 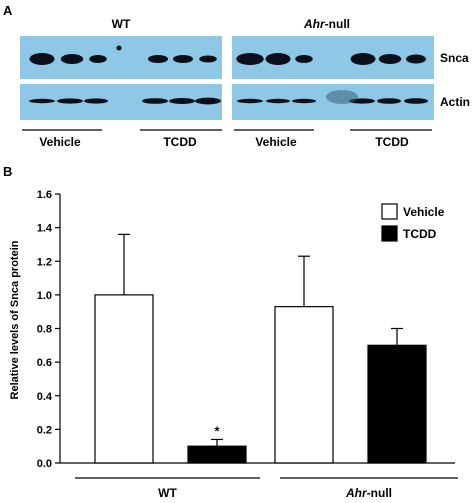 I want to click on blot-bands, so click(x=228, y=75).